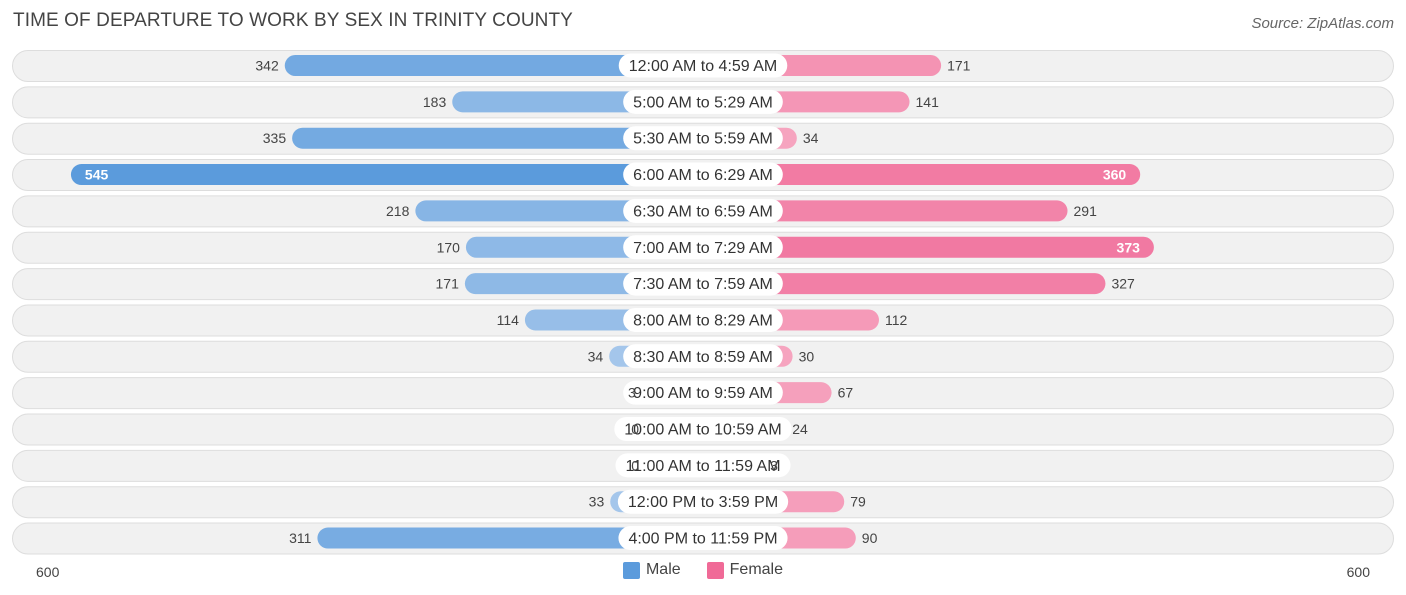 The image size is (1406, 595). What do you see at coordinates (807, 356) in the screenshot?
I see `female-value-label: 30` at bounding box center [807, 356].